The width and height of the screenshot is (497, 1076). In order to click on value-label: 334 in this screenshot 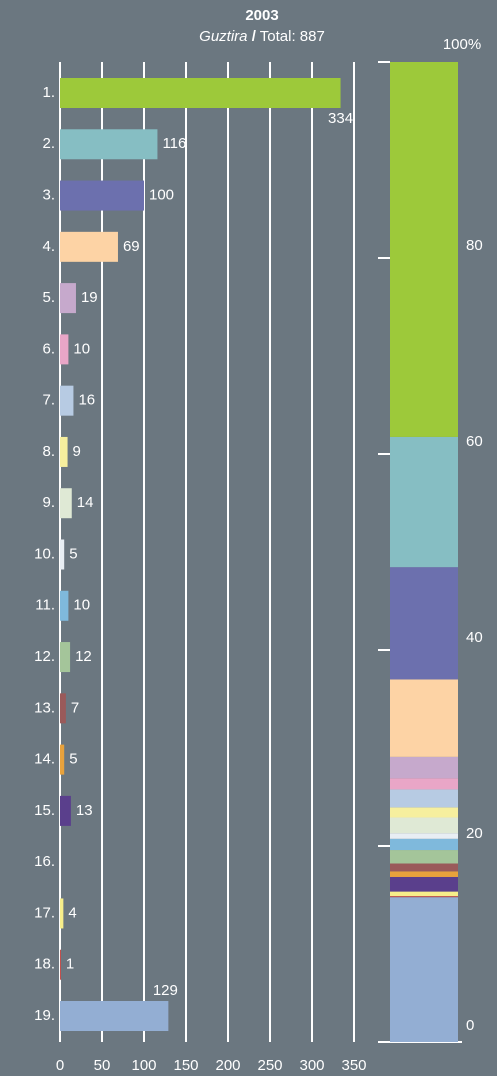, I will do `click(340, 118)`.